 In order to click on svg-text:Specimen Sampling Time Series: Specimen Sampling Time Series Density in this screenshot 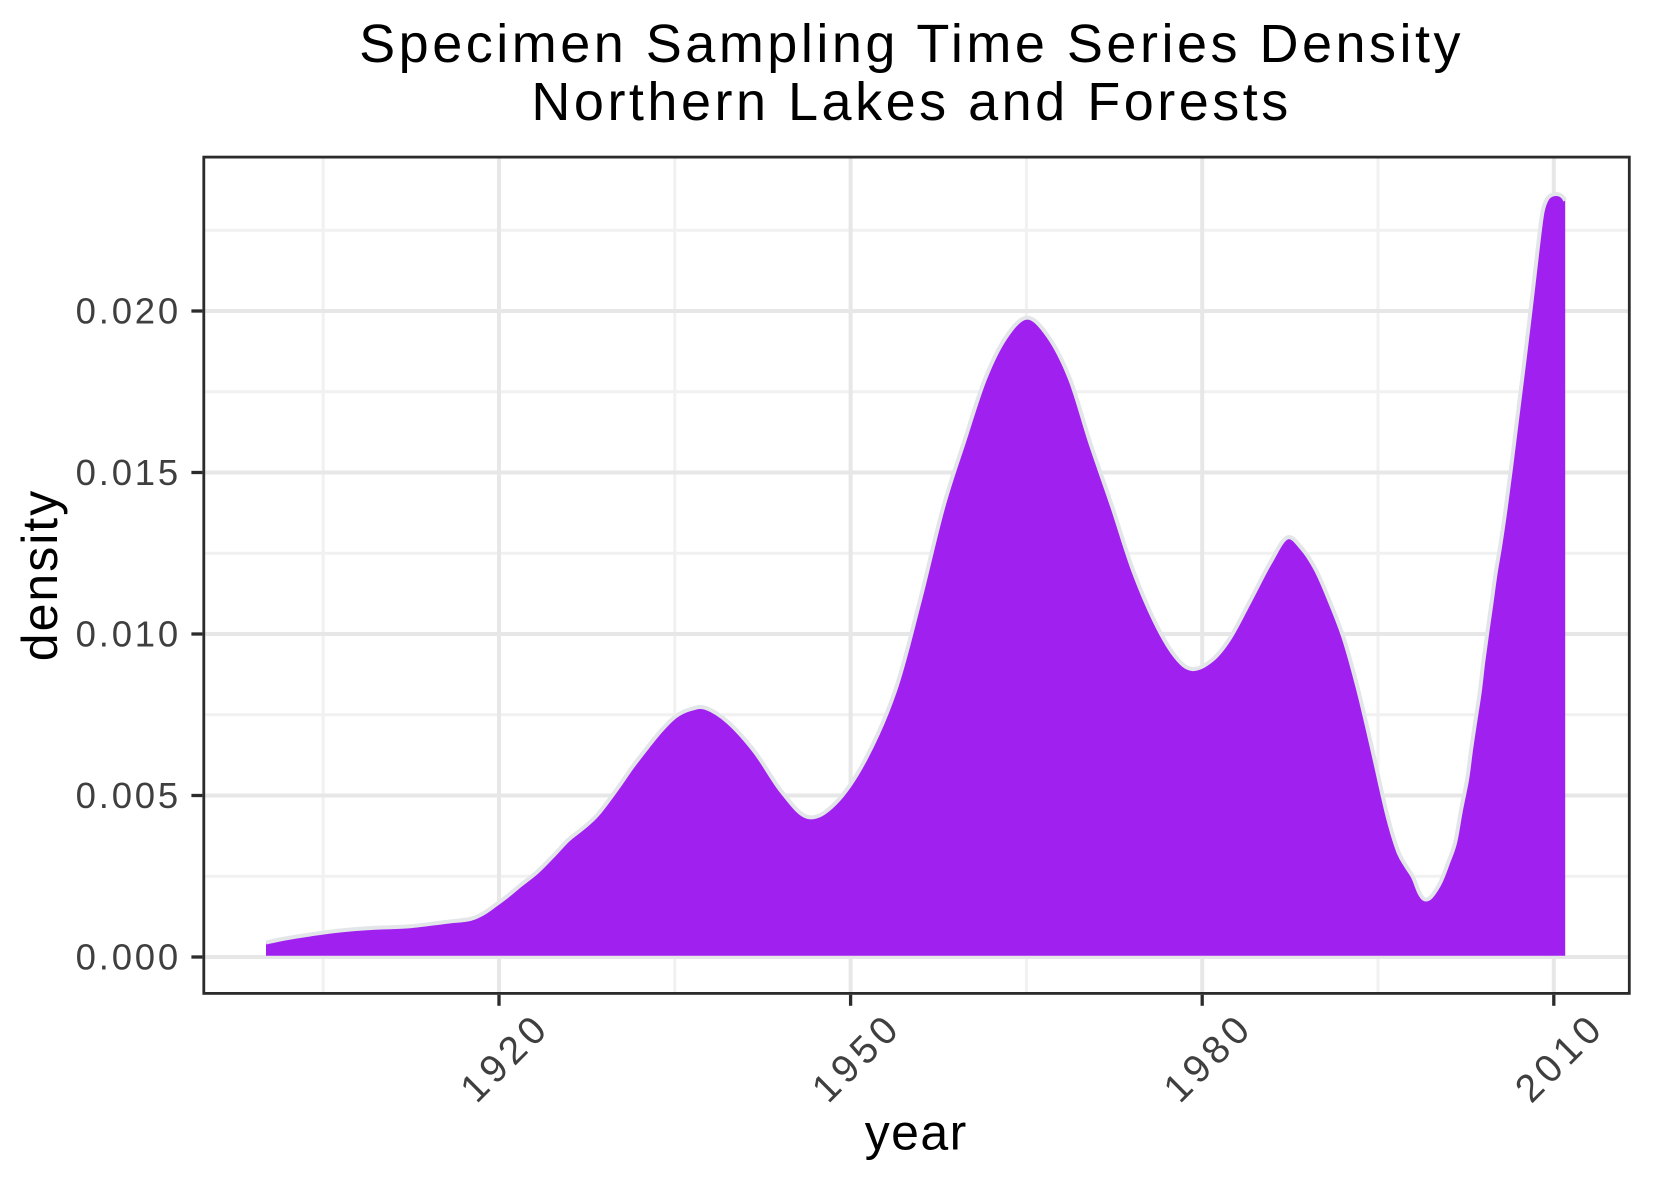, I will do `click(911, 44)`.